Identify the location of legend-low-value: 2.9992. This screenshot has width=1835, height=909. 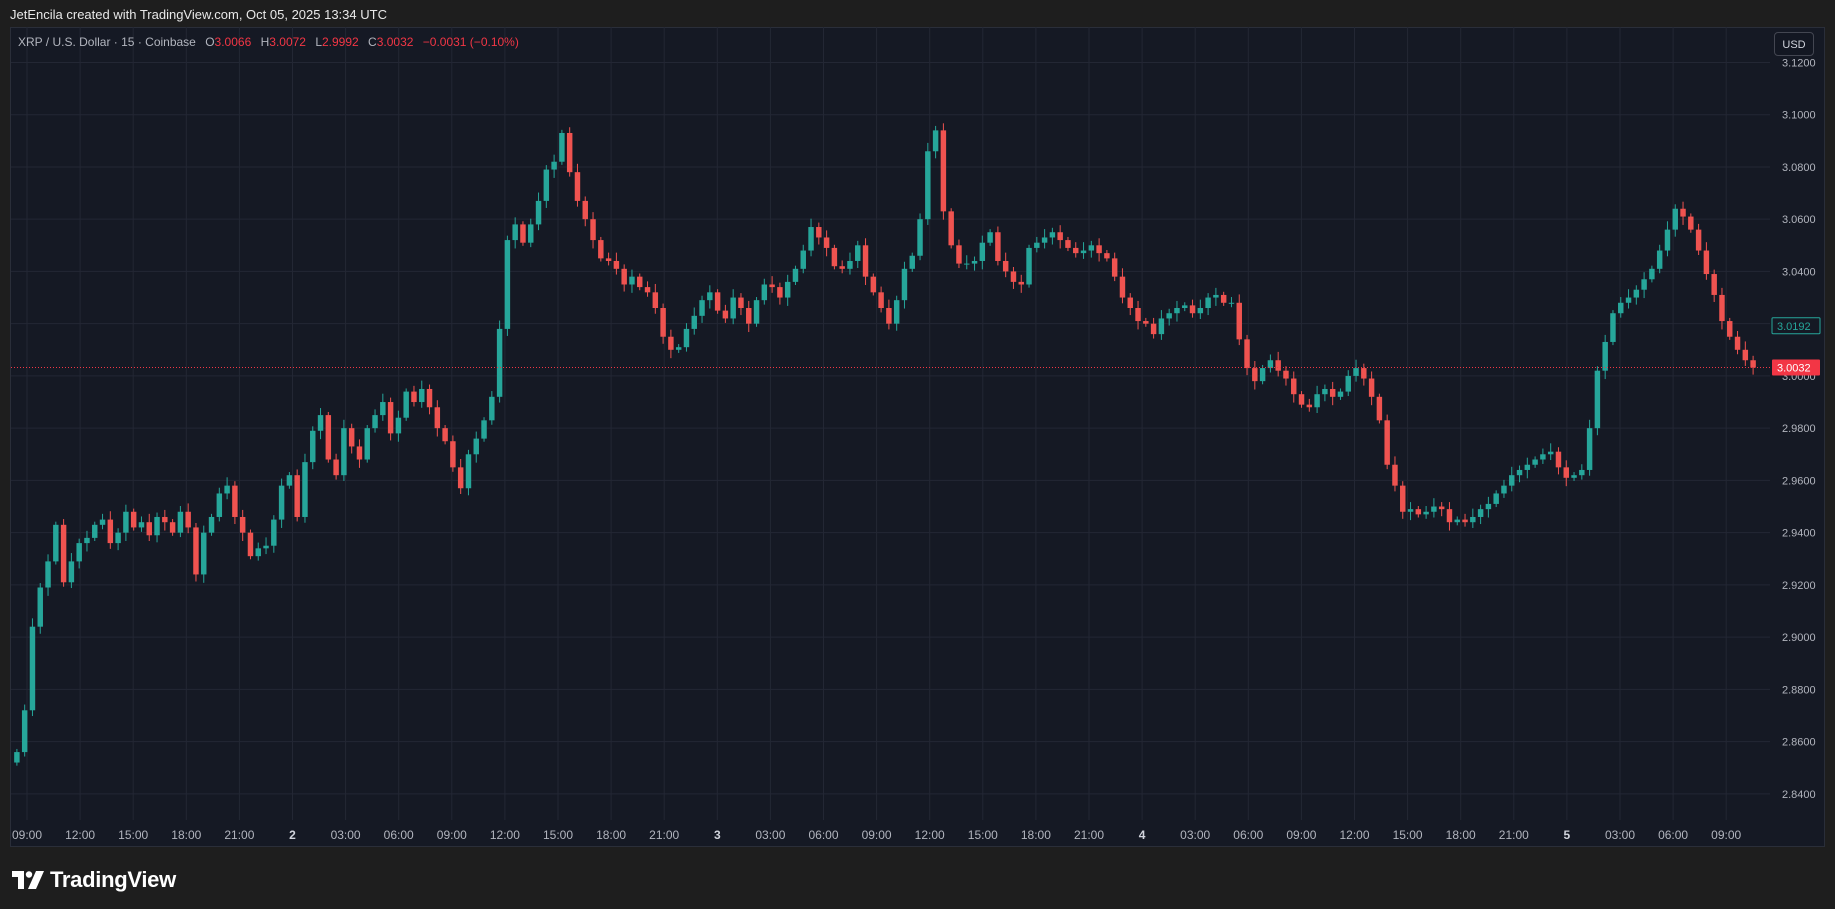
(340, 42).